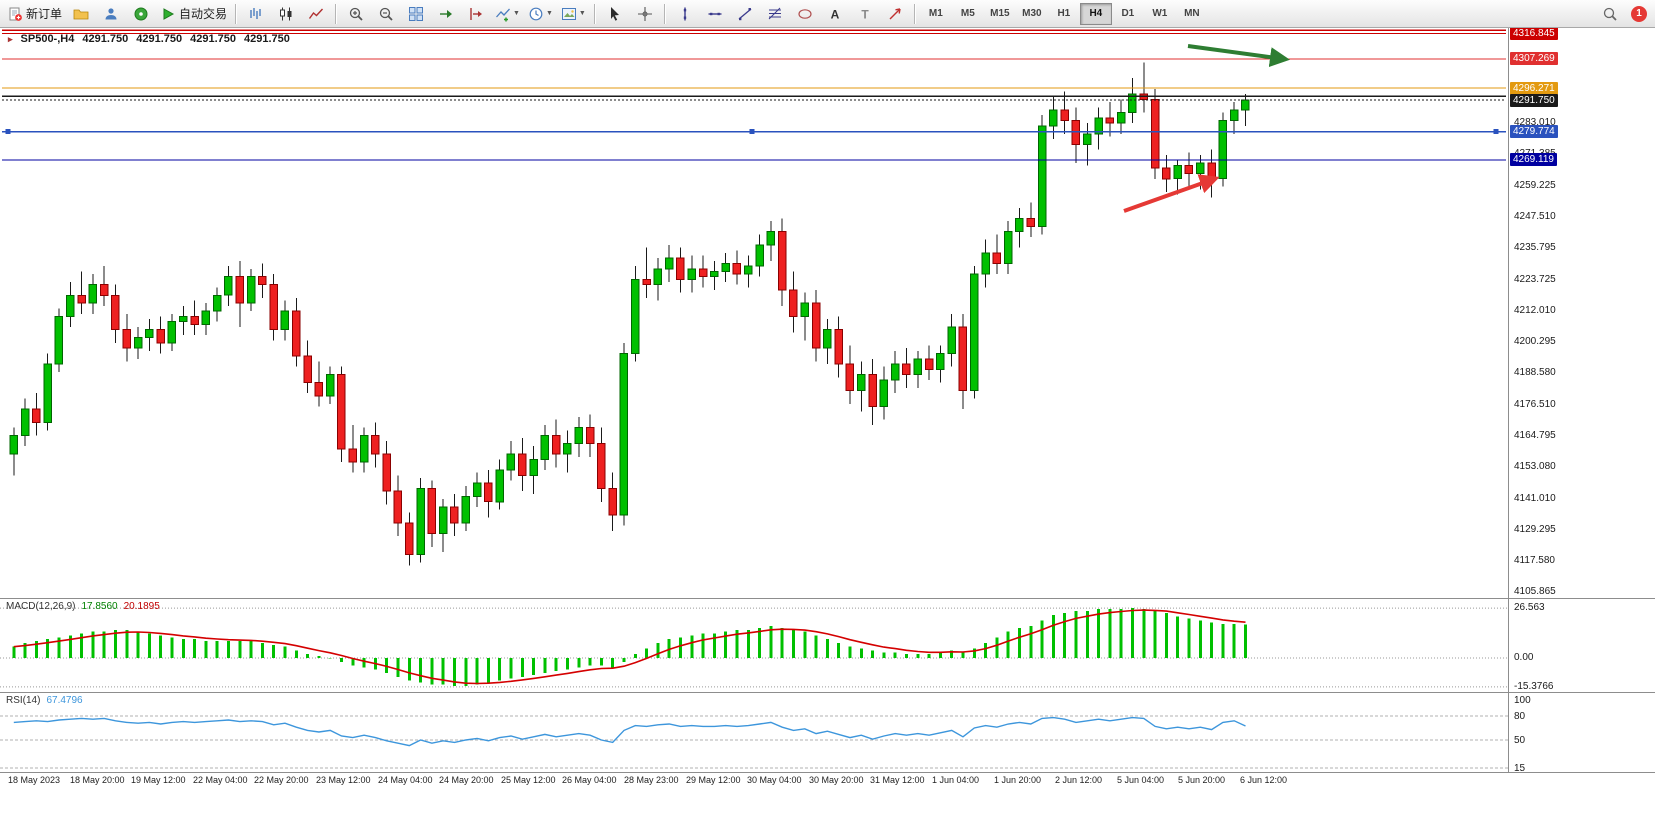 Image resolution: width=1655 pixels, height=832 pixels. I want to click on tile-windows-button, so click(416, 14).